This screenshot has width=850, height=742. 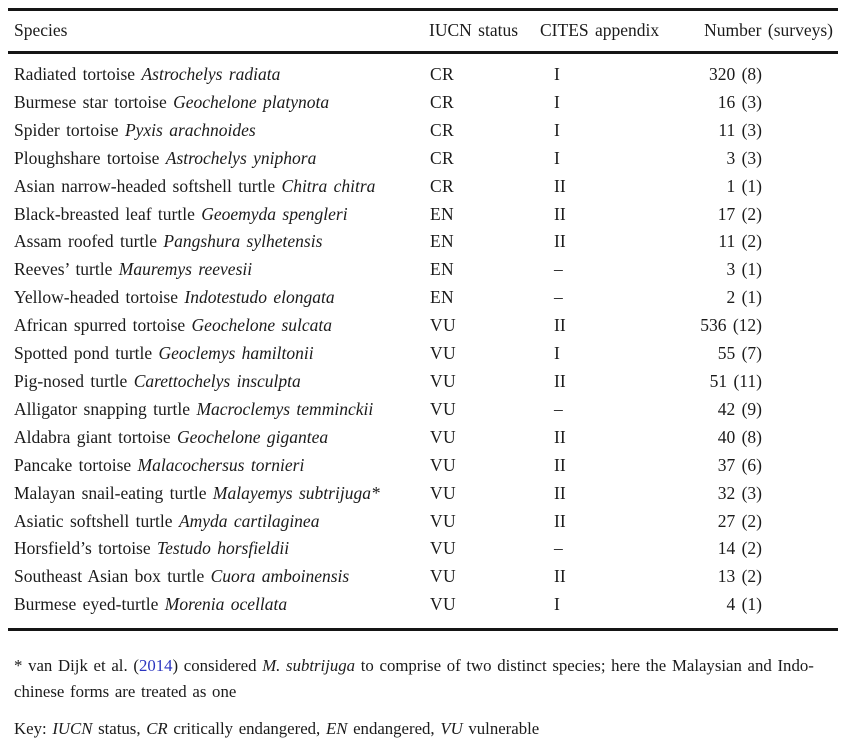 I want to click on number-surveys-cell: 536 (12), so click(x=731, y=325).